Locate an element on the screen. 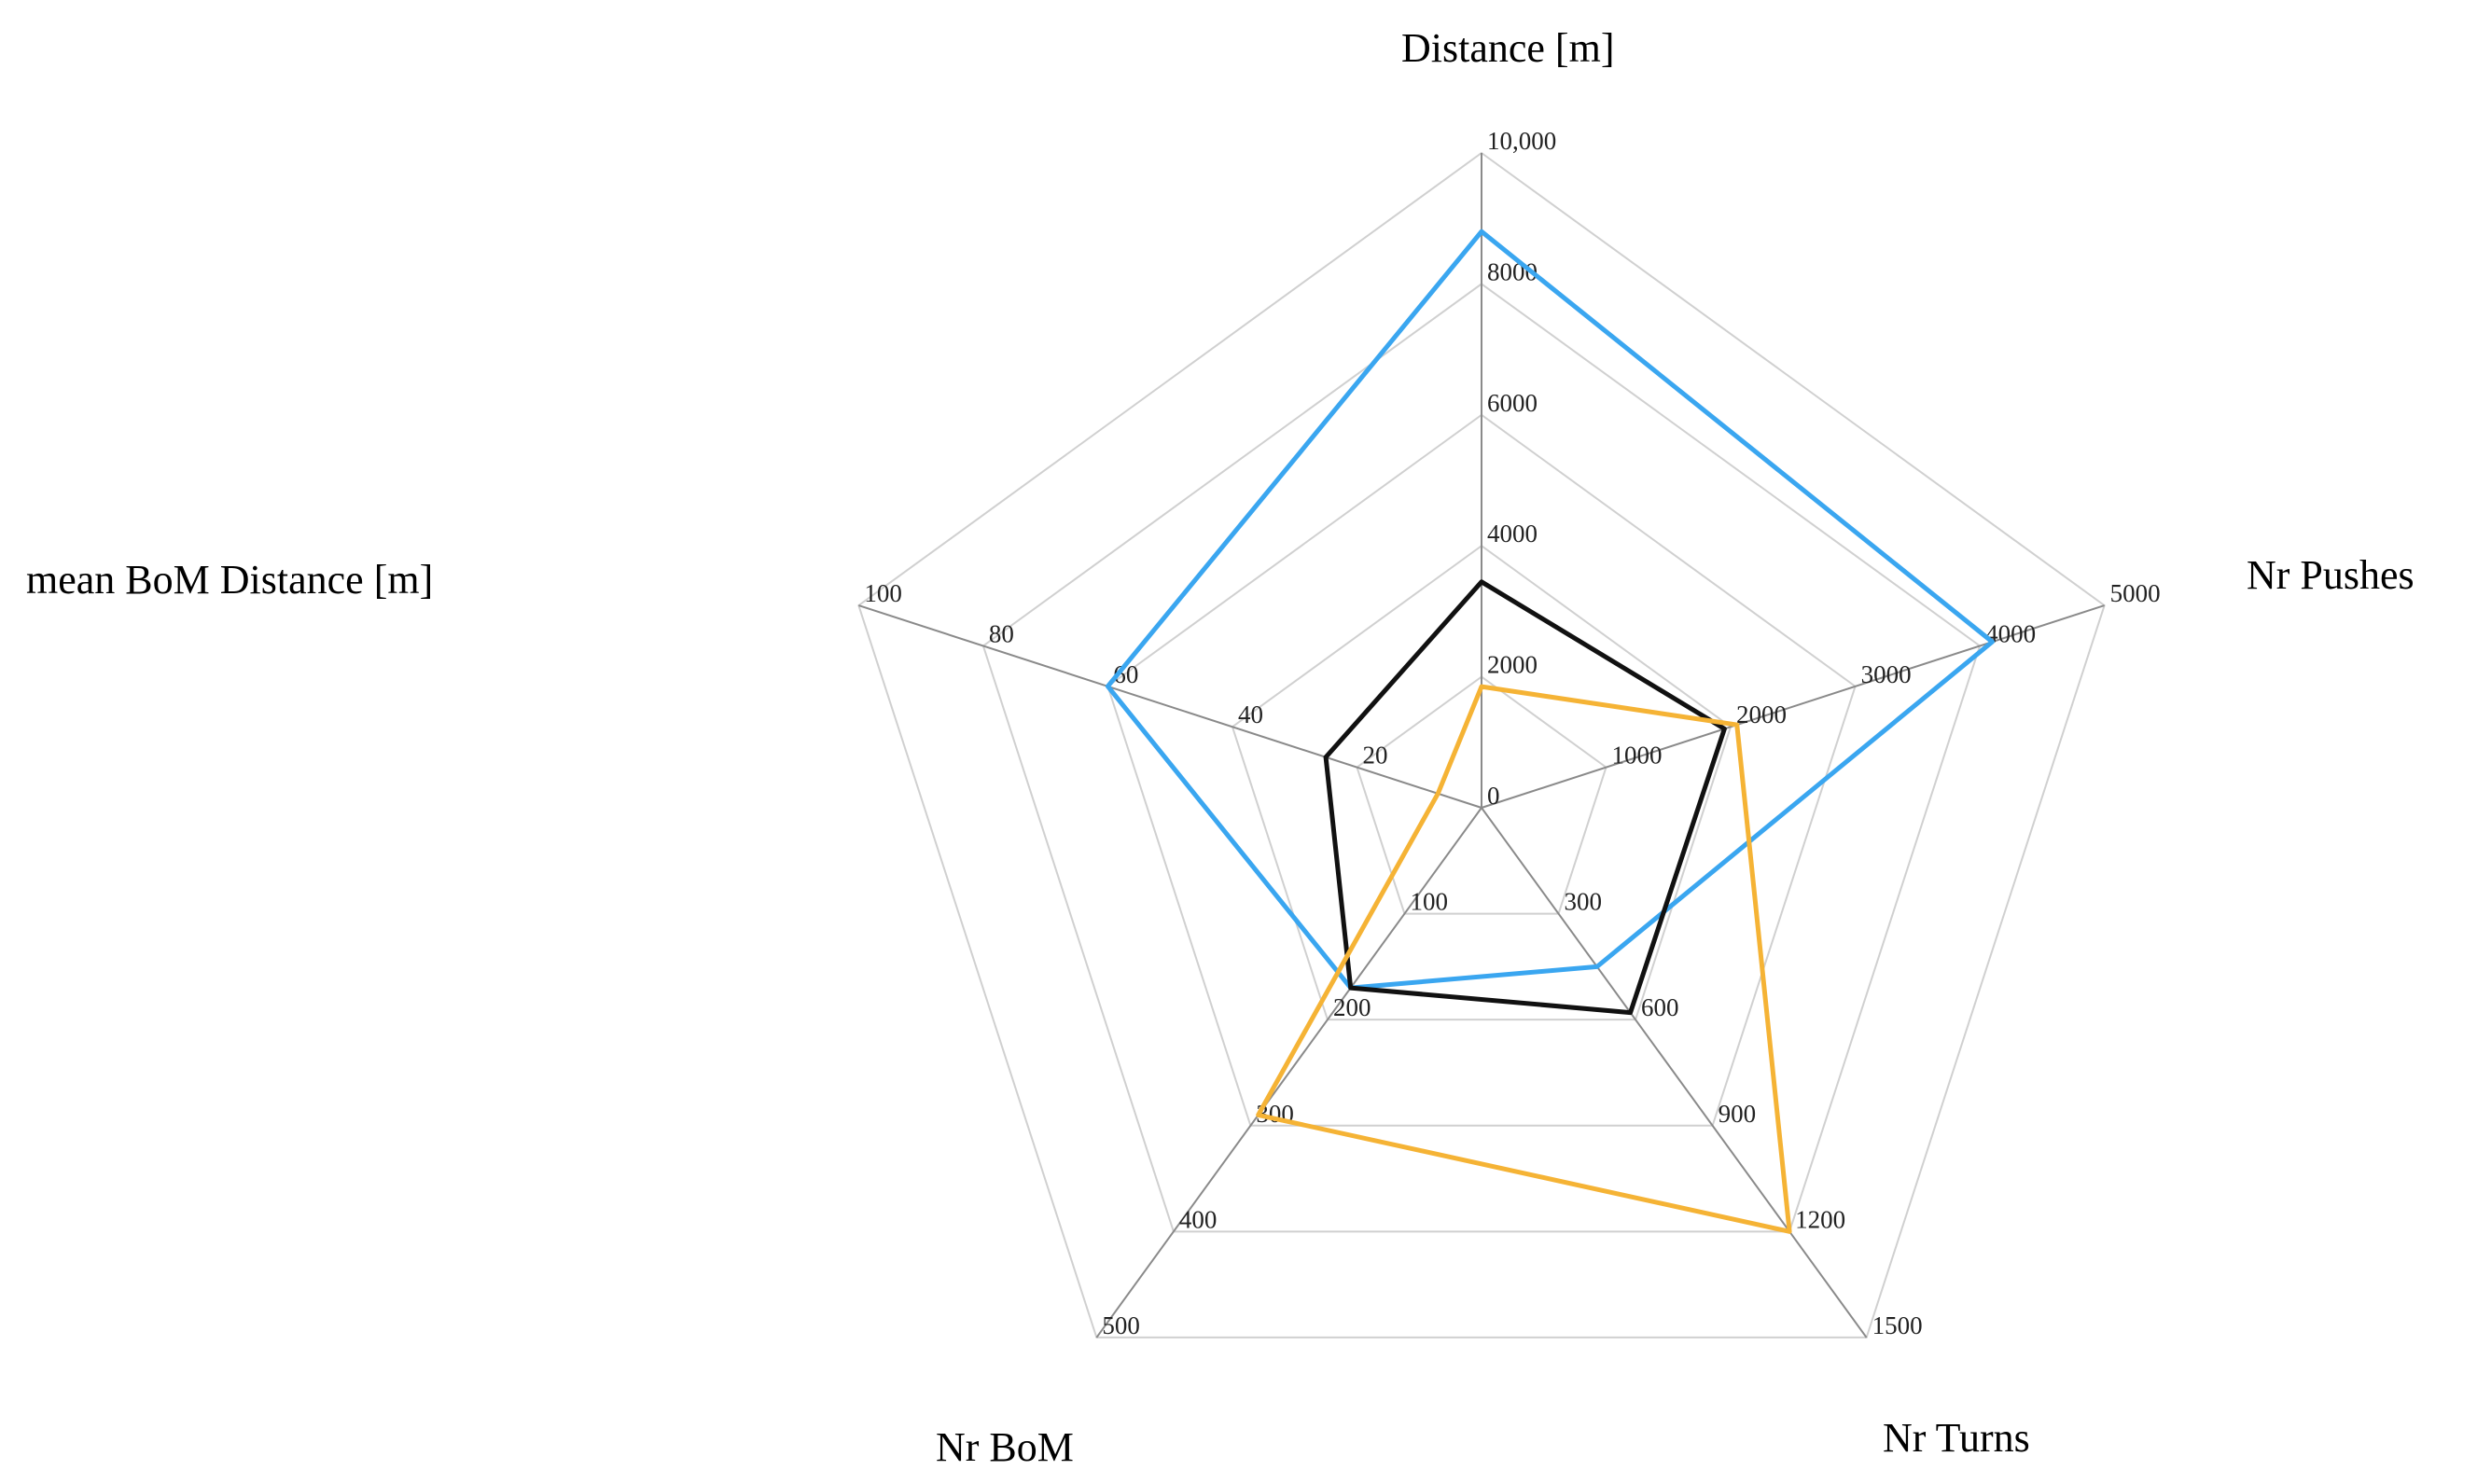  tick-label: 5000 is located at coordinates (2135, 593).